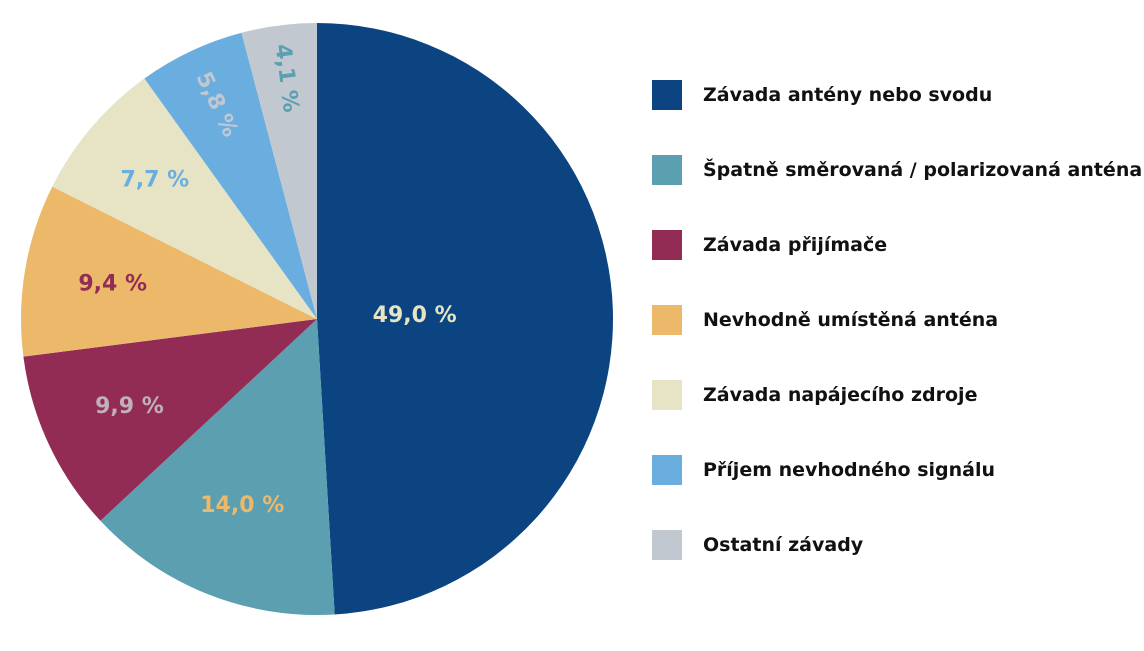 This screenshot has width=1144, height=651. What do you see at coordinates (848, 95) in the screenshot?
I see `legend-label: Závada antény nebo svodu` at bounding box center [848, 95].